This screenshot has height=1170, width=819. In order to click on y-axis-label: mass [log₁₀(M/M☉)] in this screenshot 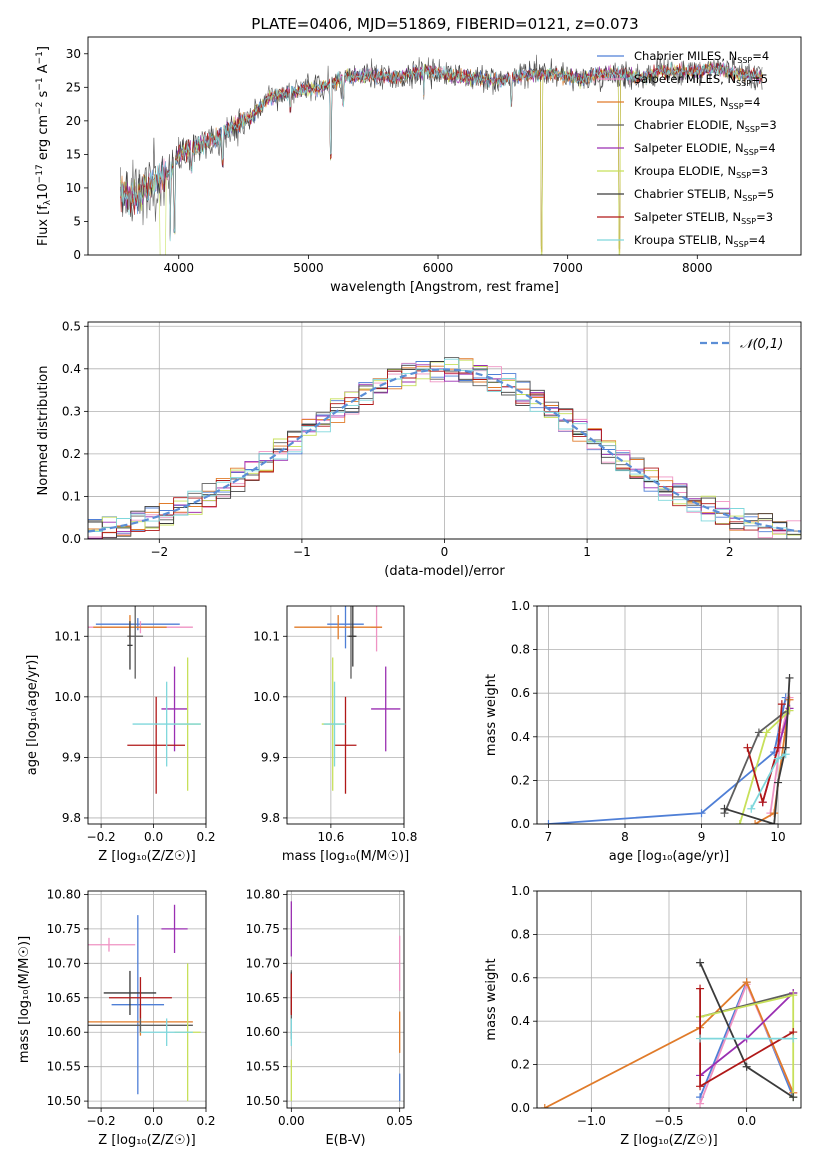, I will do `click(24, 999)`.